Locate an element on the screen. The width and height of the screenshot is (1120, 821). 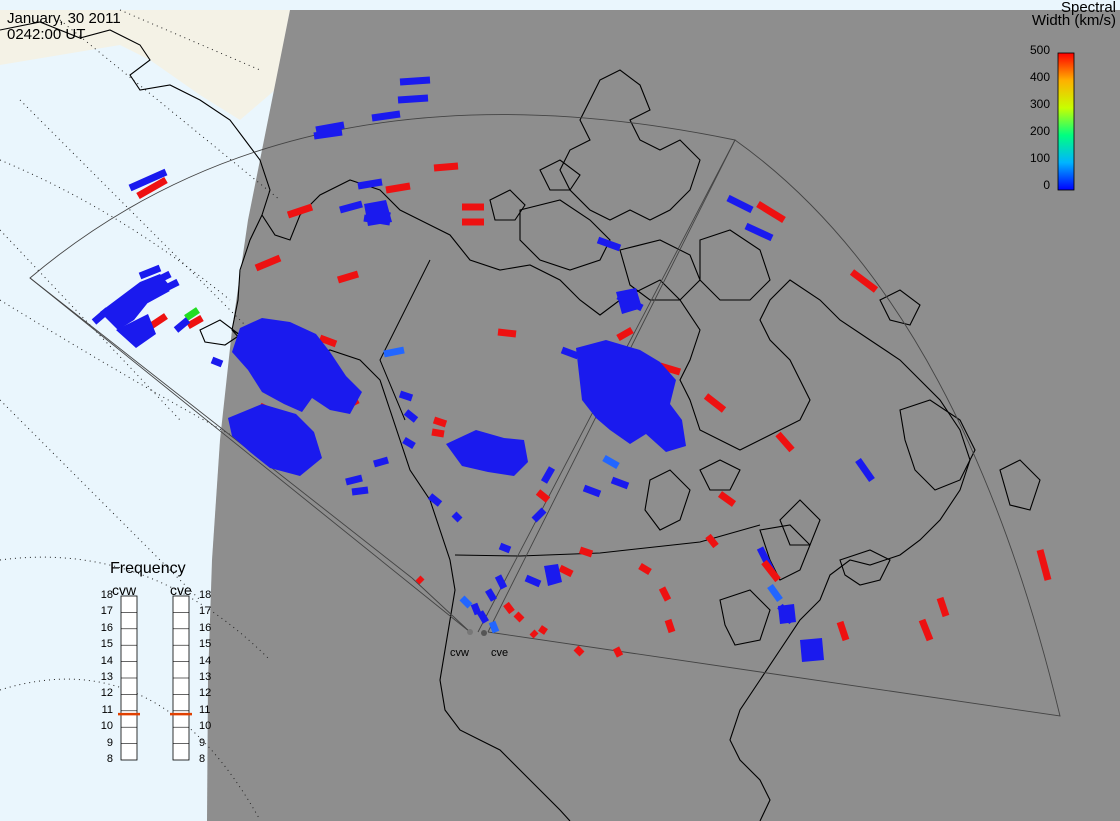
frequency-tick-left-9: 9 is located at coordinates (109, 742).